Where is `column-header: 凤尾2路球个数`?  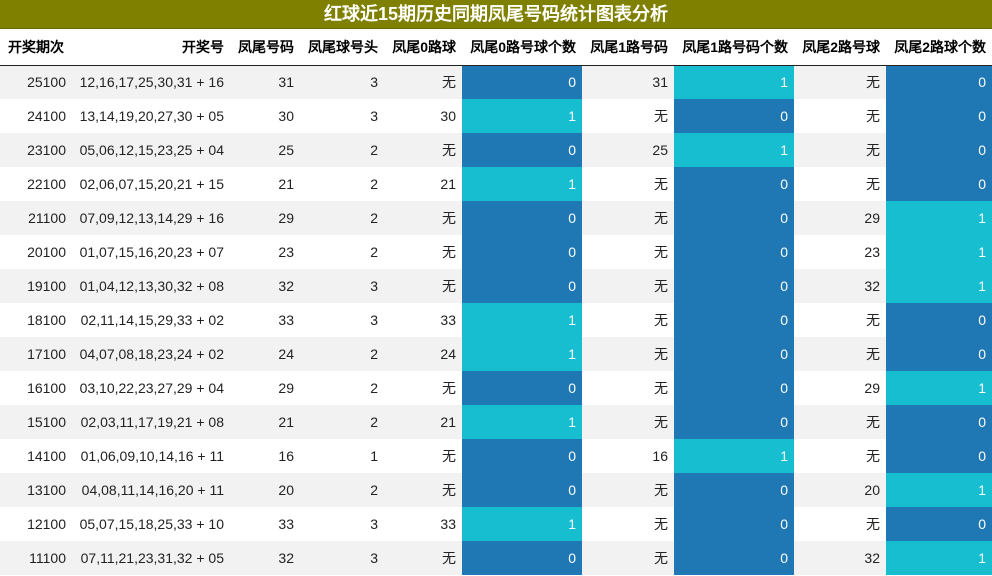
column-header: 凤尾2路球个数 is located at coordinates (939, 47).